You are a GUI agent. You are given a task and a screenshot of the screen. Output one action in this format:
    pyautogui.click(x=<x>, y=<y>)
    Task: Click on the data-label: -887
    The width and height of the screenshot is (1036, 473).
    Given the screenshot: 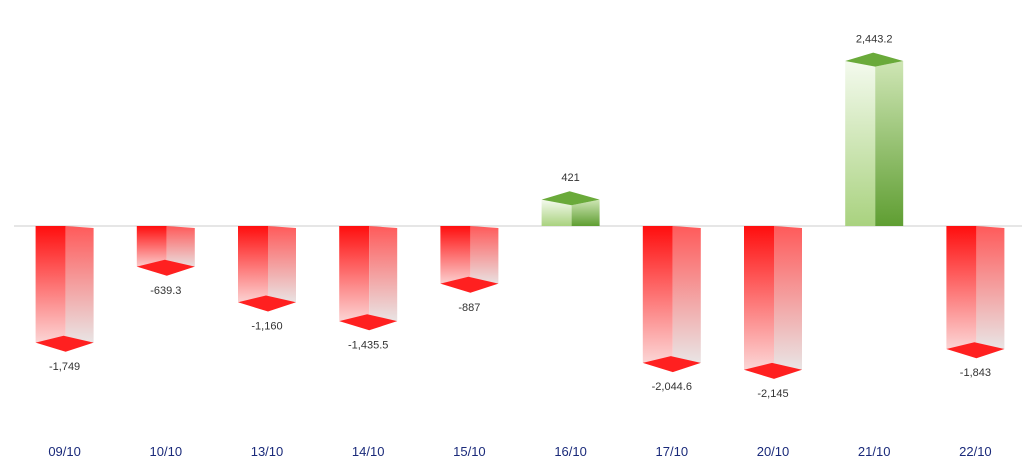 What is the action you would take?
    pyautogui.click(x=469, y=308)
    